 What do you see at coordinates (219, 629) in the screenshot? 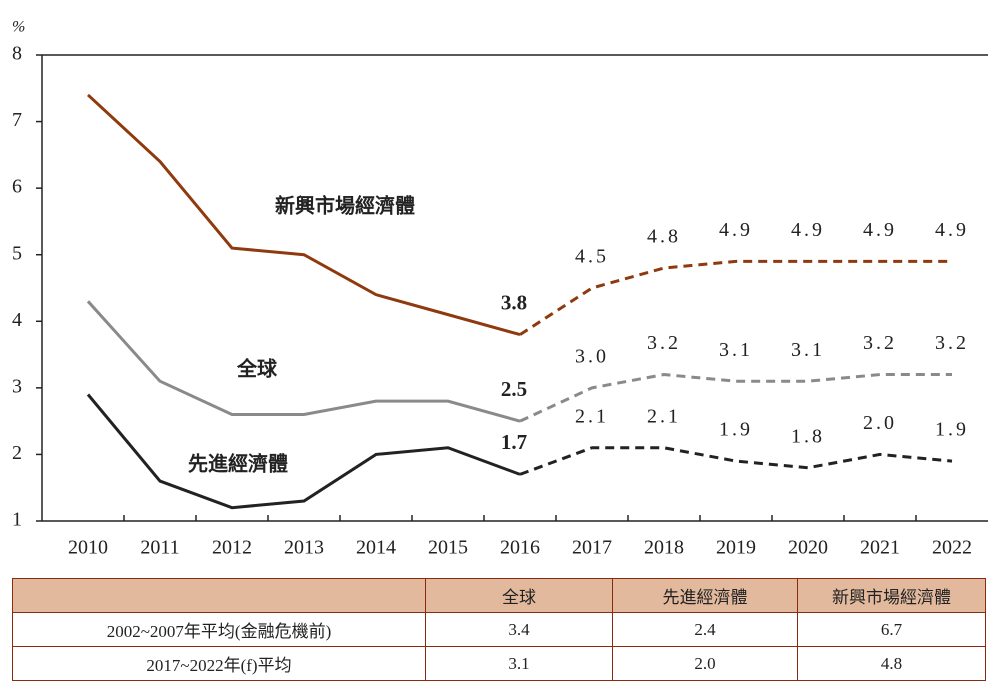
I see `cell: 2002~2007年平均(金融危機前)` at bounding box center [219, 629].